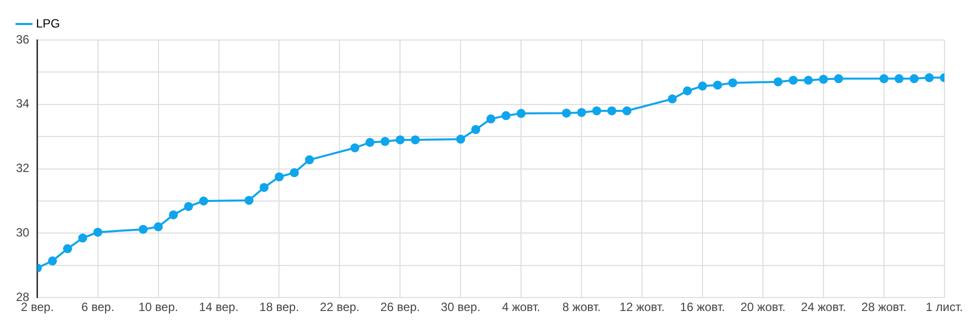  Describe the element at coordinates (158, 307) in the screenshot. I see `x-tick-label: 10 вер.` at that location.